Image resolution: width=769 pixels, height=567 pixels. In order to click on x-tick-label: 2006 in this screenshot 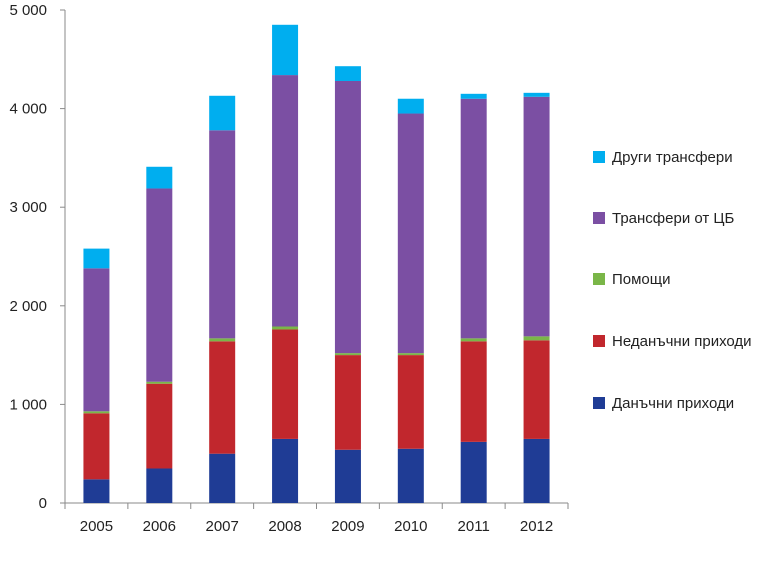, I will do `click(159, 526)`.